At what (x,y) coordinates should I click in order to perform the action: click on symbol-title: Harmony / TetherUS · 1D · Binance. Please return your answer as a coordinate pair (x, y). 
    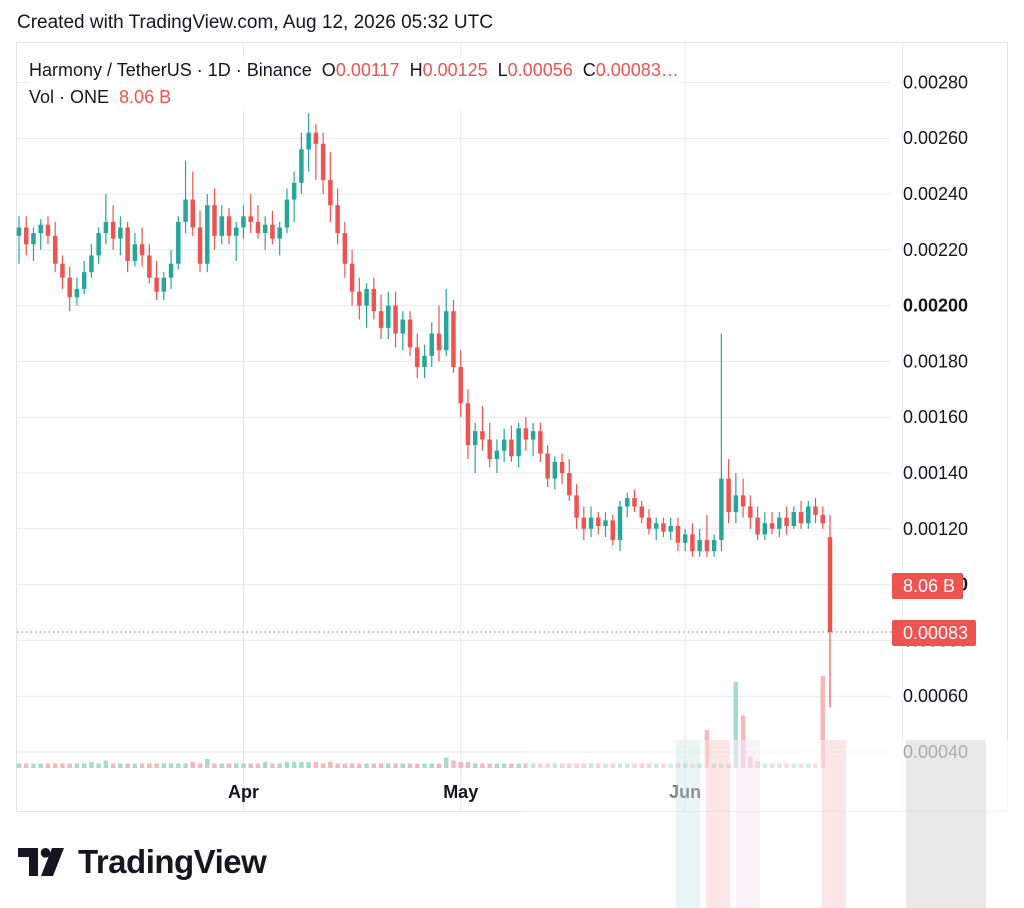
    Looking at the image, I should click on (170, 70).